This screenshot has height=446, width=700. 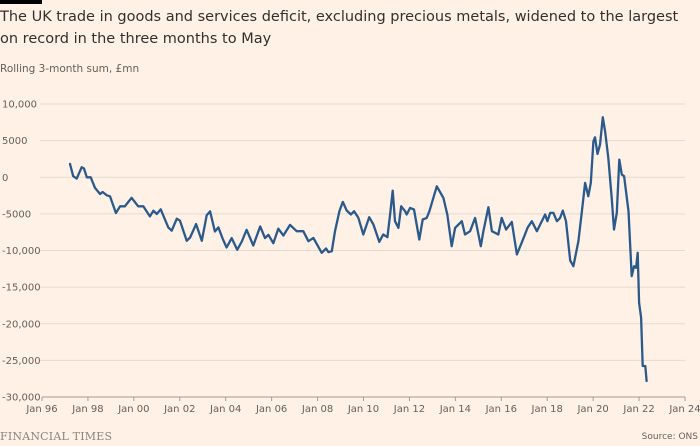 What do you see at coordinates (21, 398) in the screenshot?
I see `y-tick-label: -30,000` at bounding box center [21, 398].